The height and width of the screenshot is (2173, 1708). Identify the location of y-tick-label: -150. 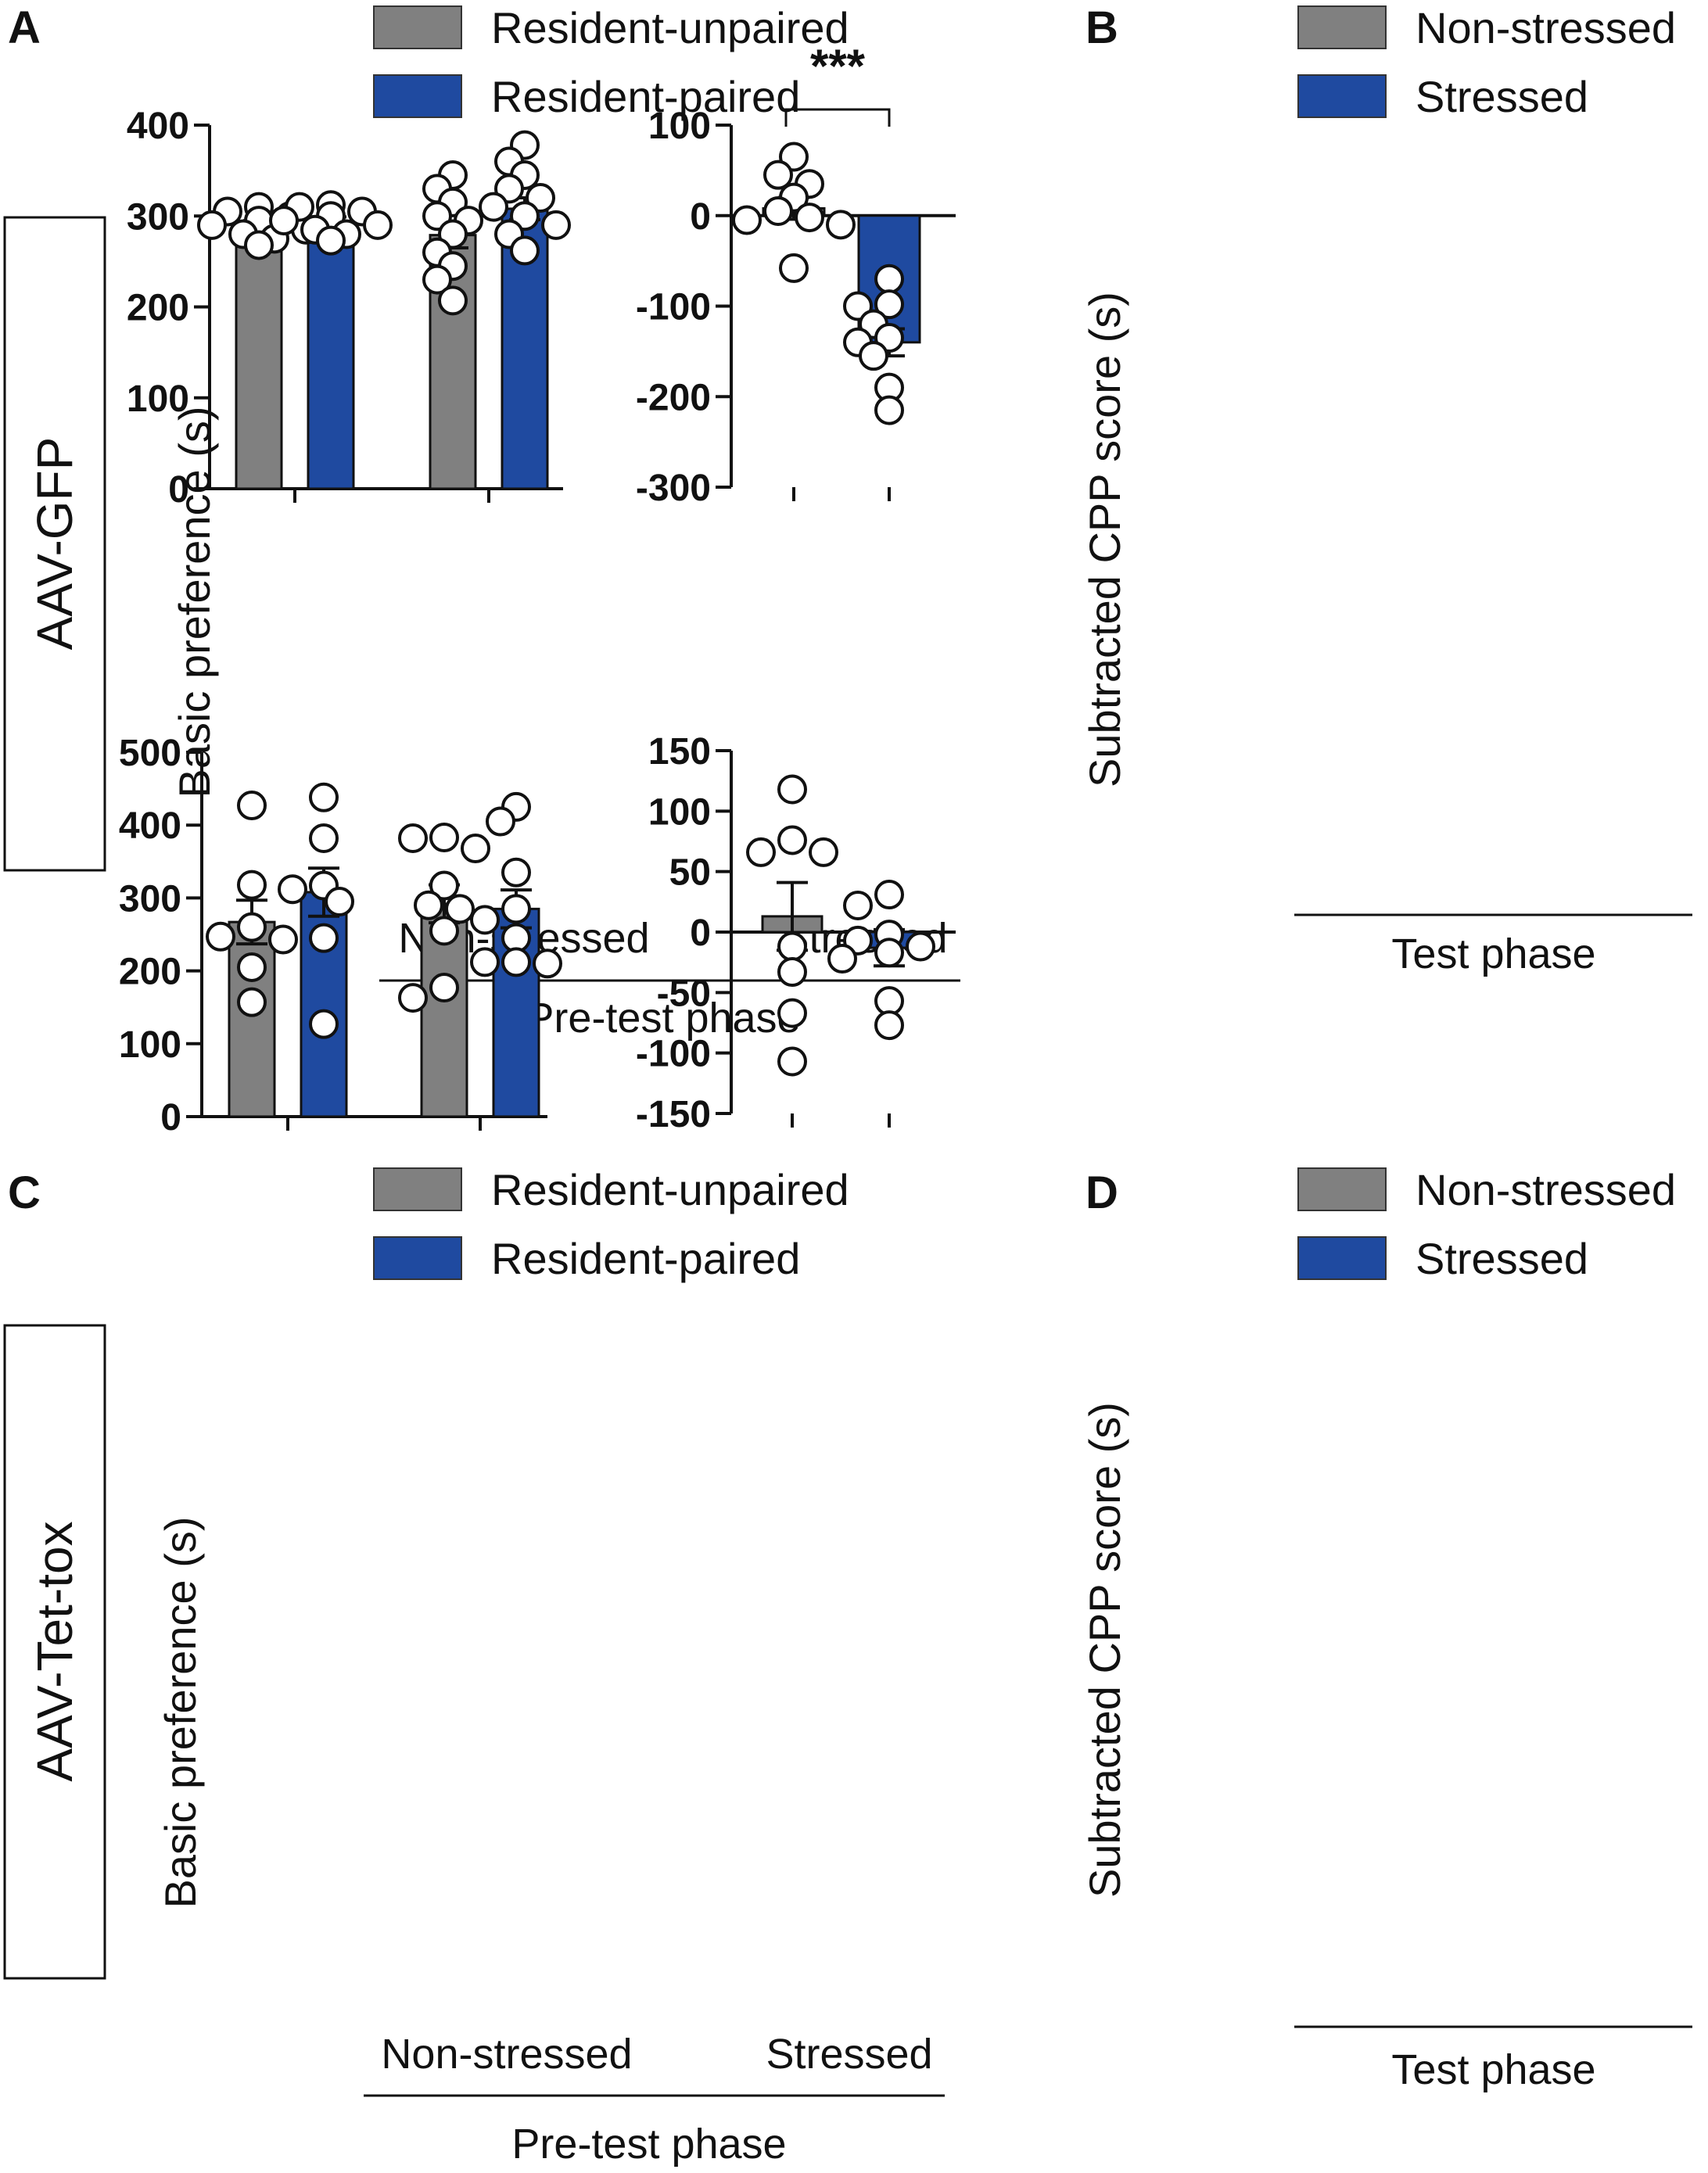
(673, 1114).